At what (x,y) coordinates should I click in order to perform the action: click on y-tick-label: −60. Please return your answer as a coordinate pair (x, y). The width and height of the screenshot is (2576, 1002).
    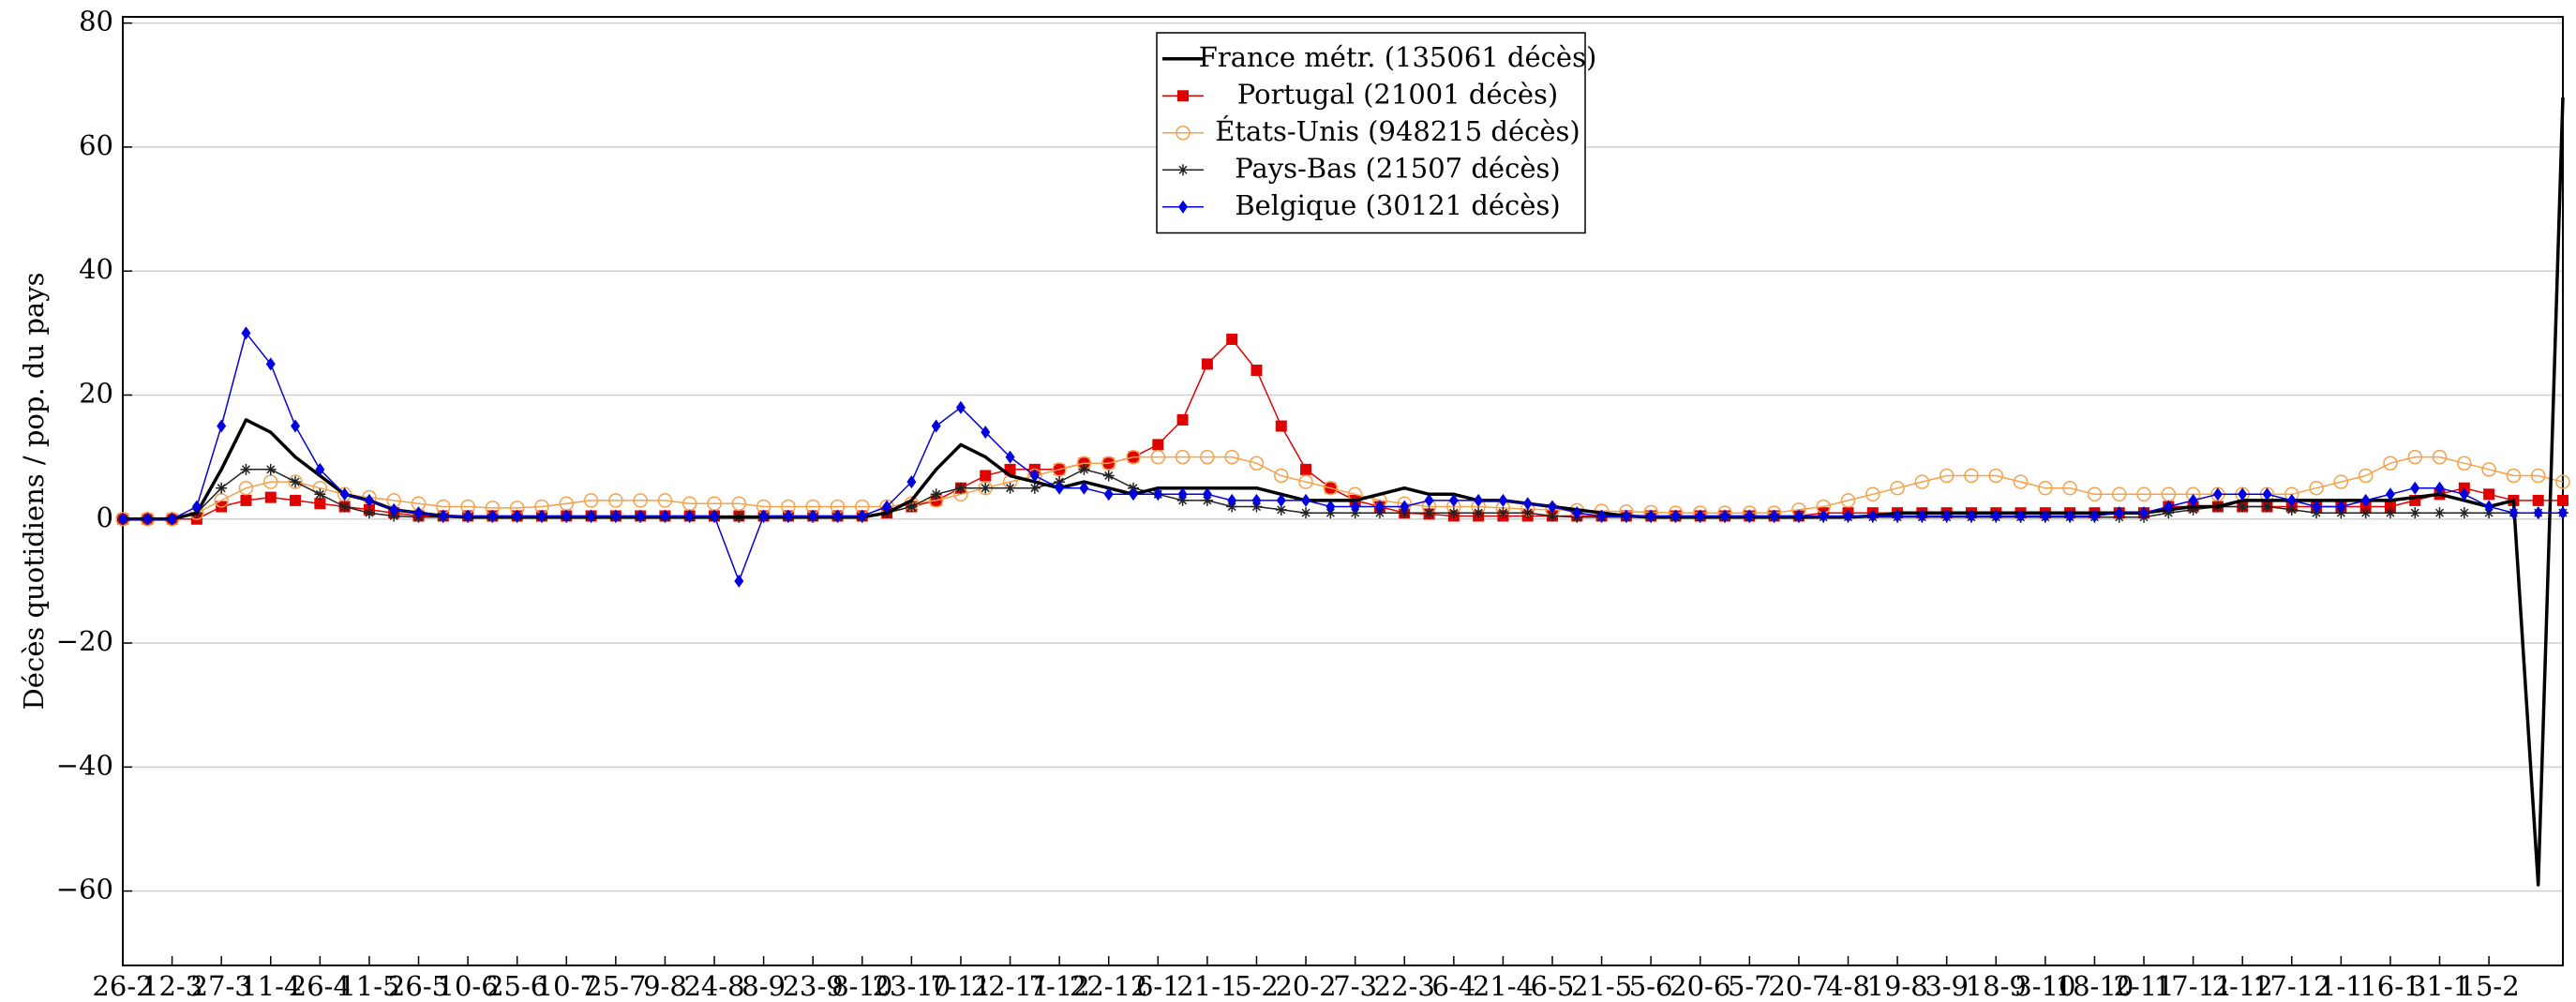
    Looking at the image, I should click on (84, 890).